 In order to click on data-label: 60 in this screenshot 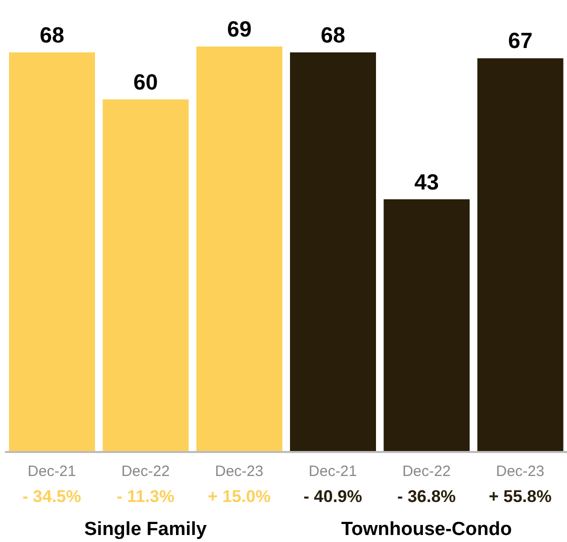, I will do `click(145, 81)`.